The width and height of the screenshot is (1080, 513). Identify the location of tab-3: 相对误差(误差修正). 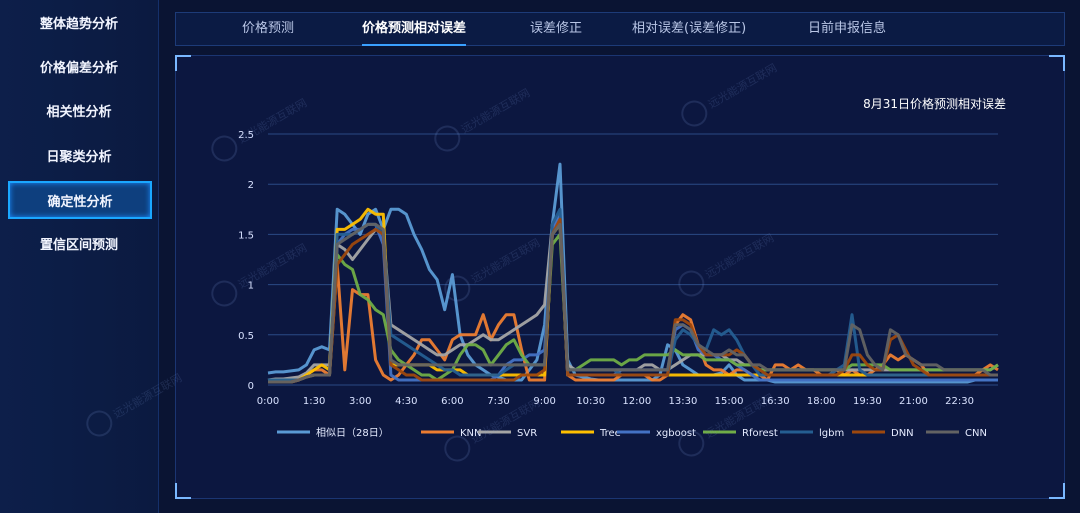
(689, 28).